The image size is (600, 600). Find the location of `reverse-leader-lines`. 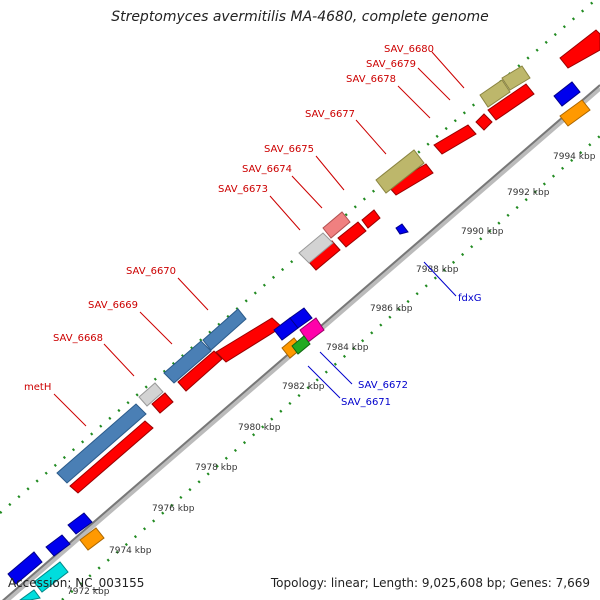

reverse-leader-lines is located at coordinates (382, 330).